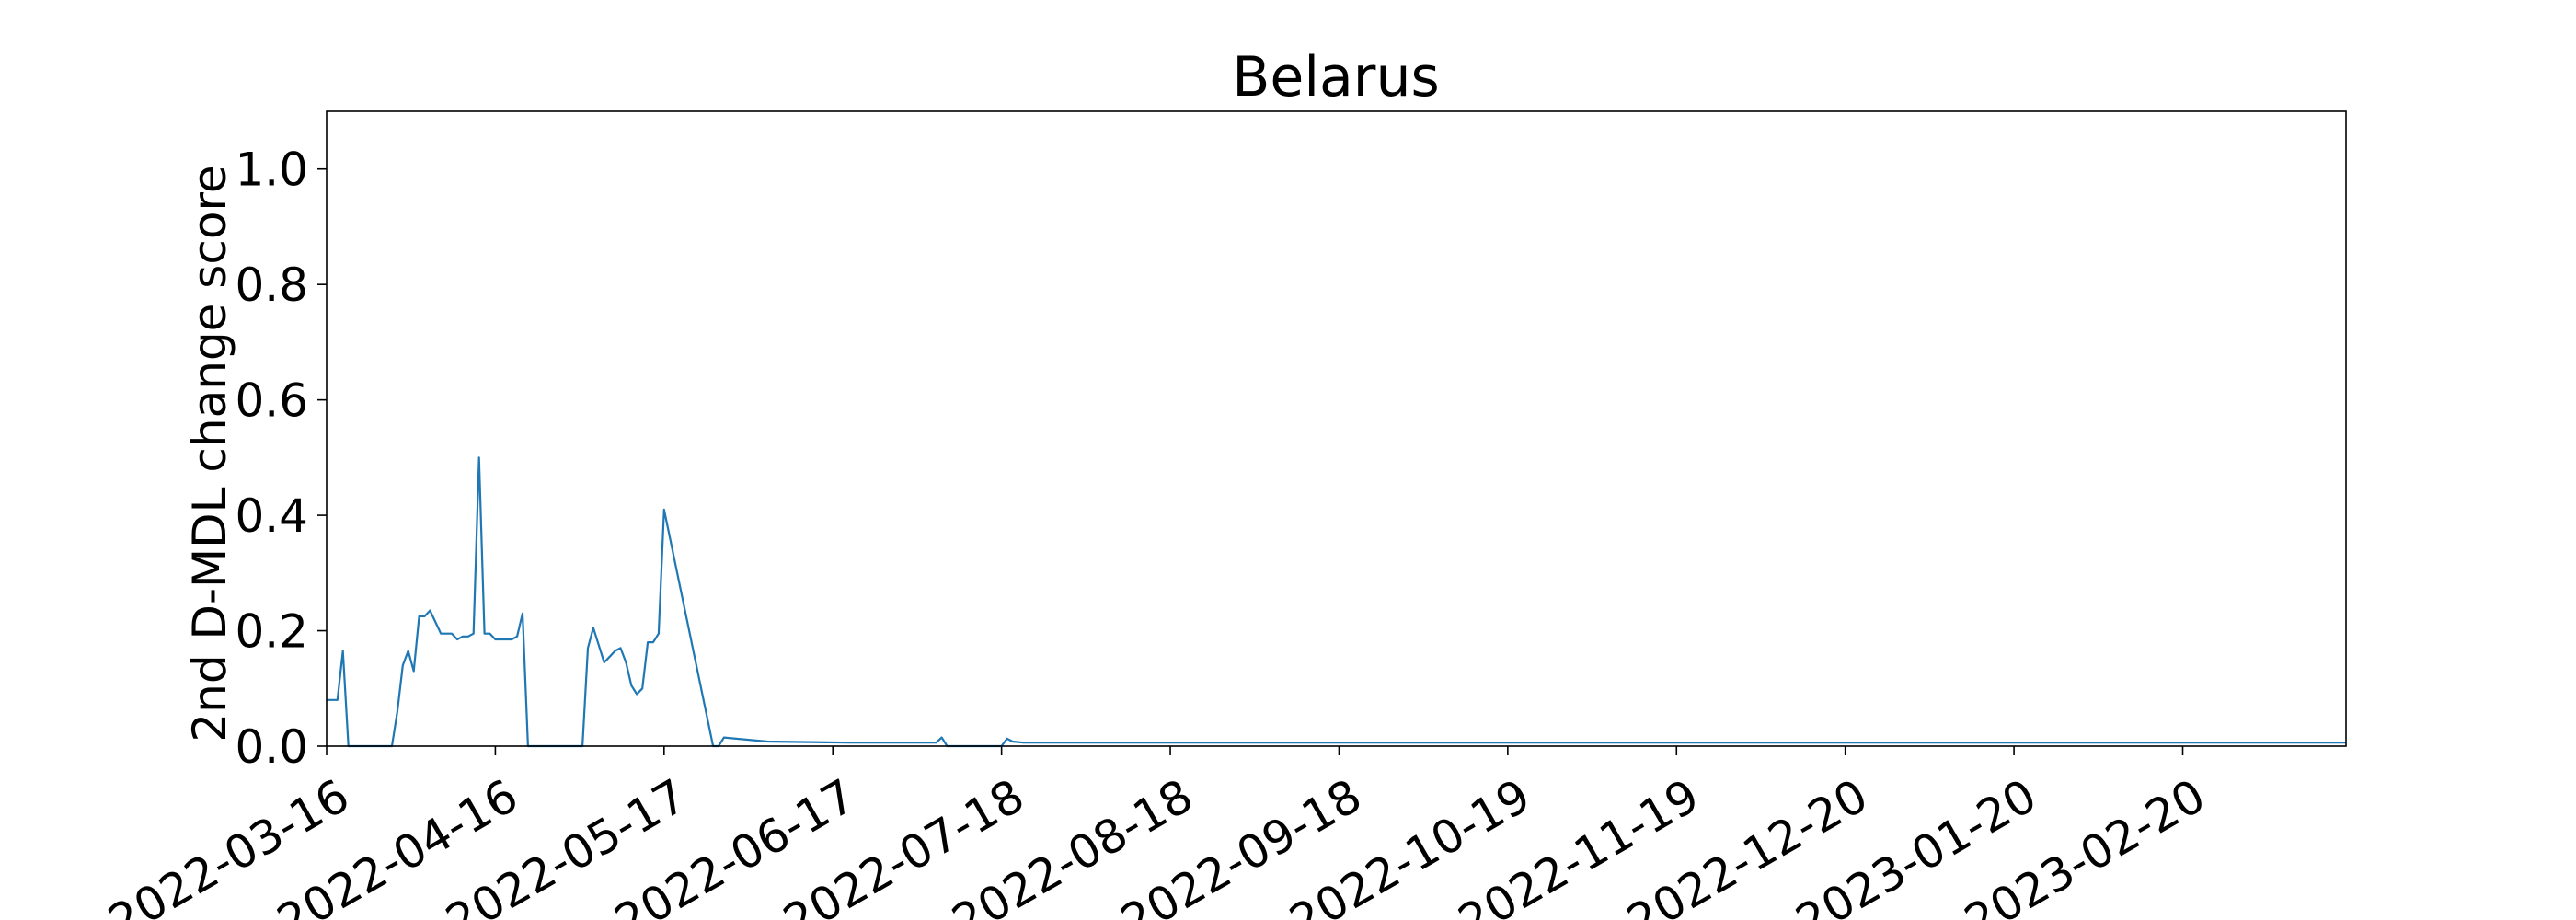 This screenshot has height=920, width=2576. What do you see at coordinates (271, 747) in the screenshot?
I see `y-tick-label: 0.0` at bounding box center [271, 747].